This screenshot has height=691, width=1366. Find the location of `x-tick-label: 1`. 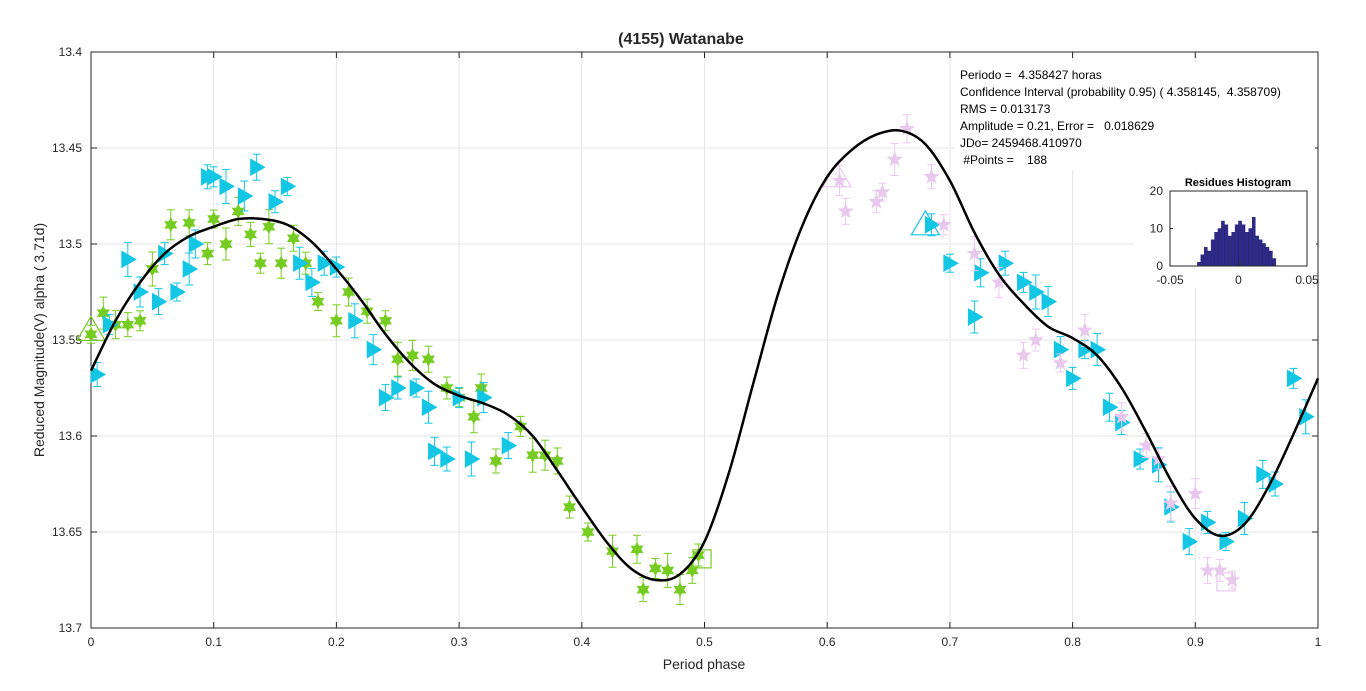

x-tick-label: 1 is located at coordinates (1318, 642).